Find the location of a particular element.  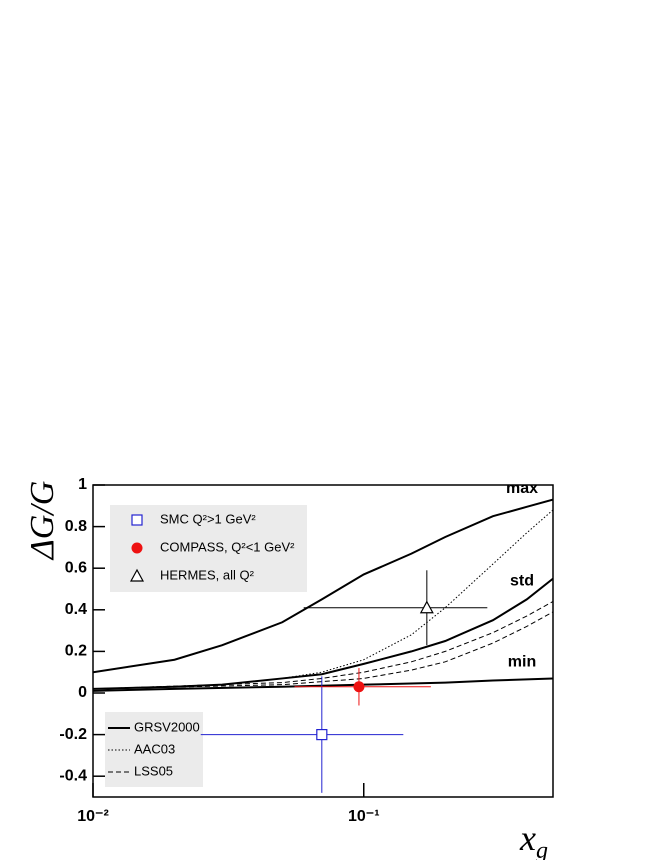

x-axis-title: xg is located at coordinates (533, 839).